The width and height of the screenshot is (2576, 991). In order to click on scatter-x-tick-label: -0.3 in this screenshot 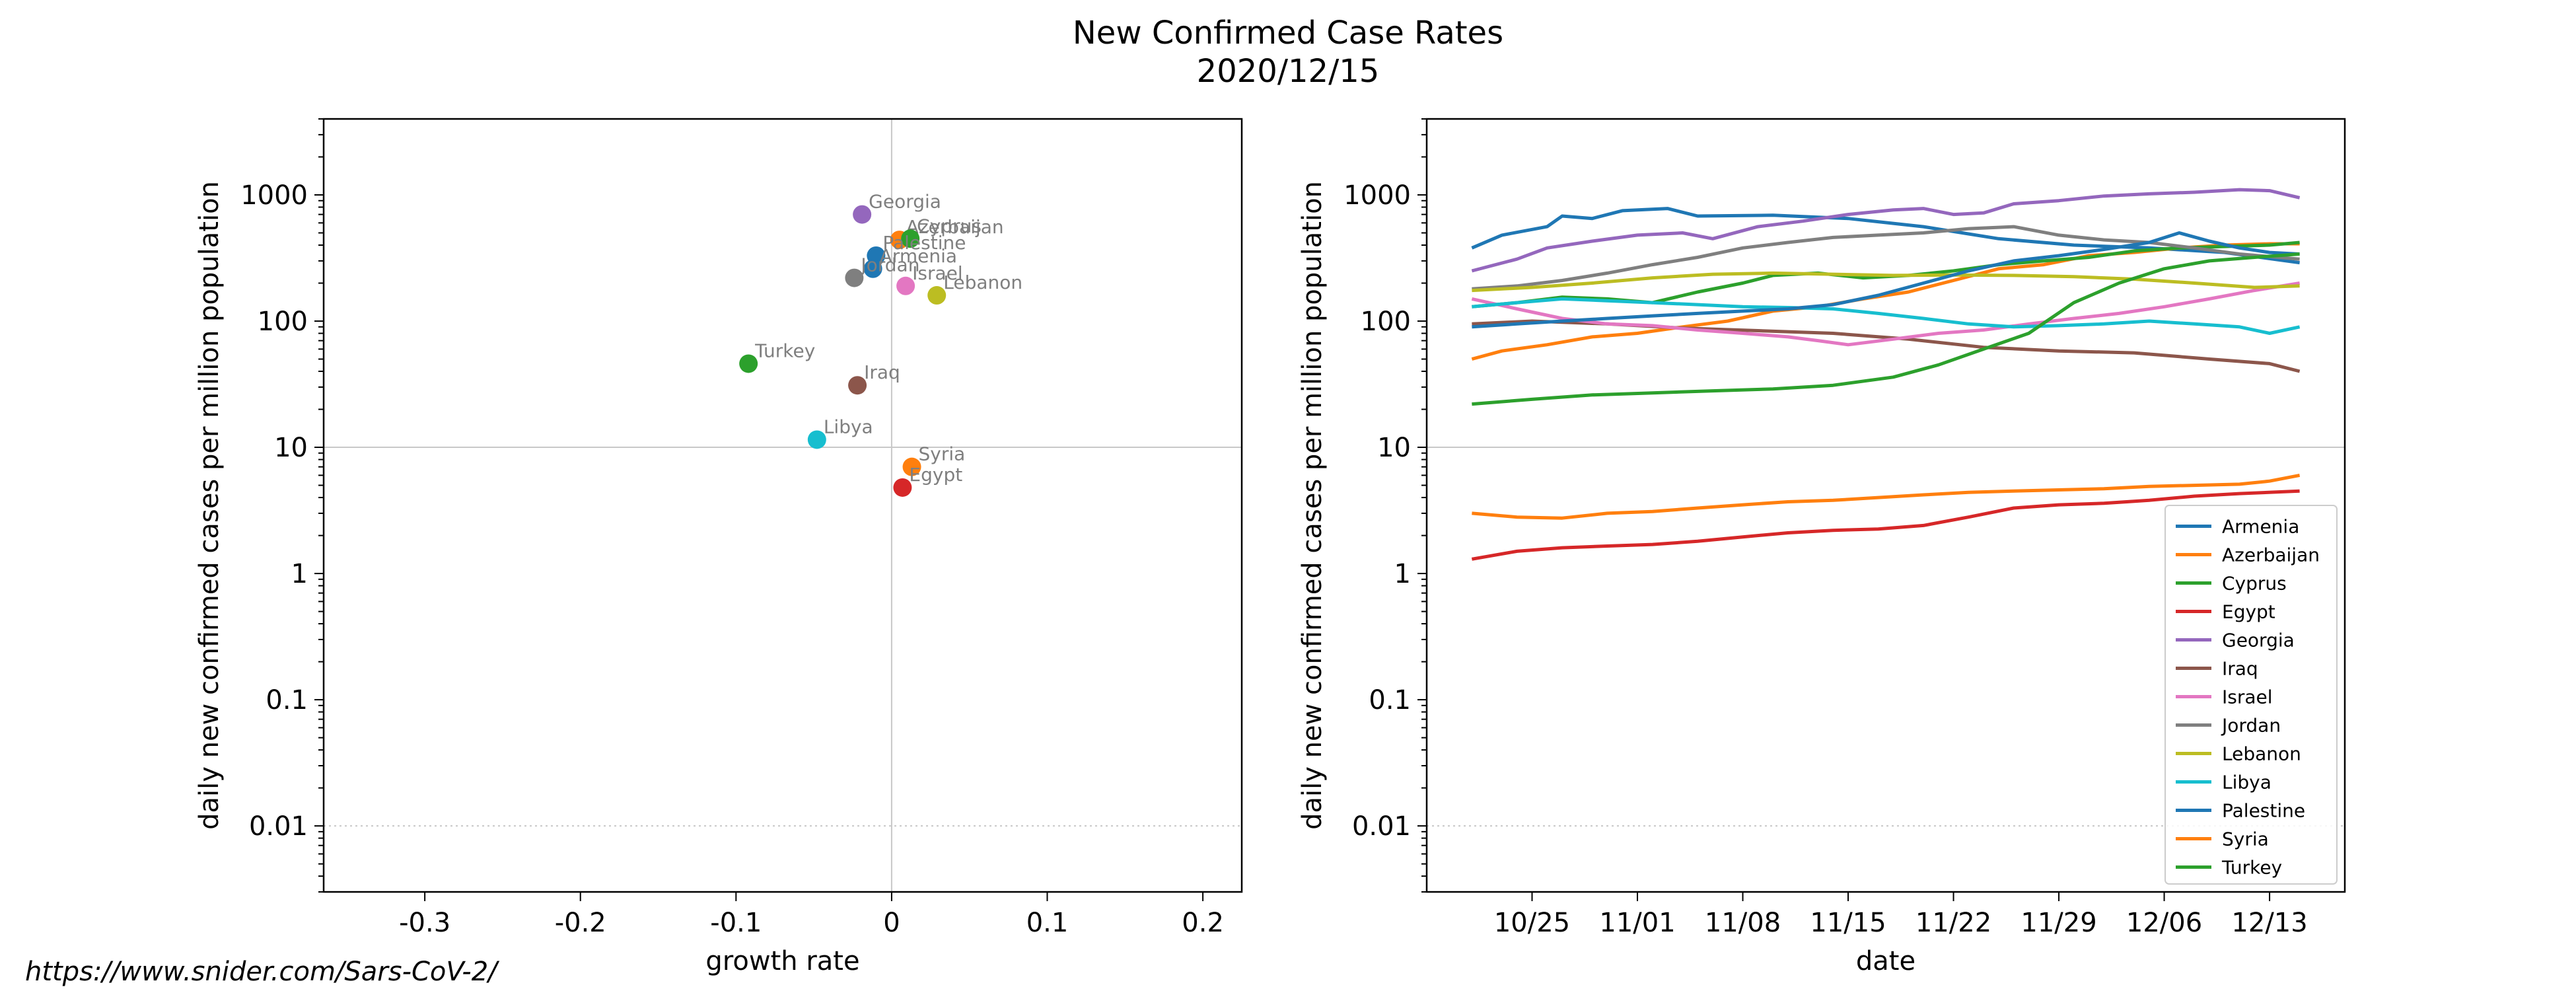, I will do `click(425, 923)`.